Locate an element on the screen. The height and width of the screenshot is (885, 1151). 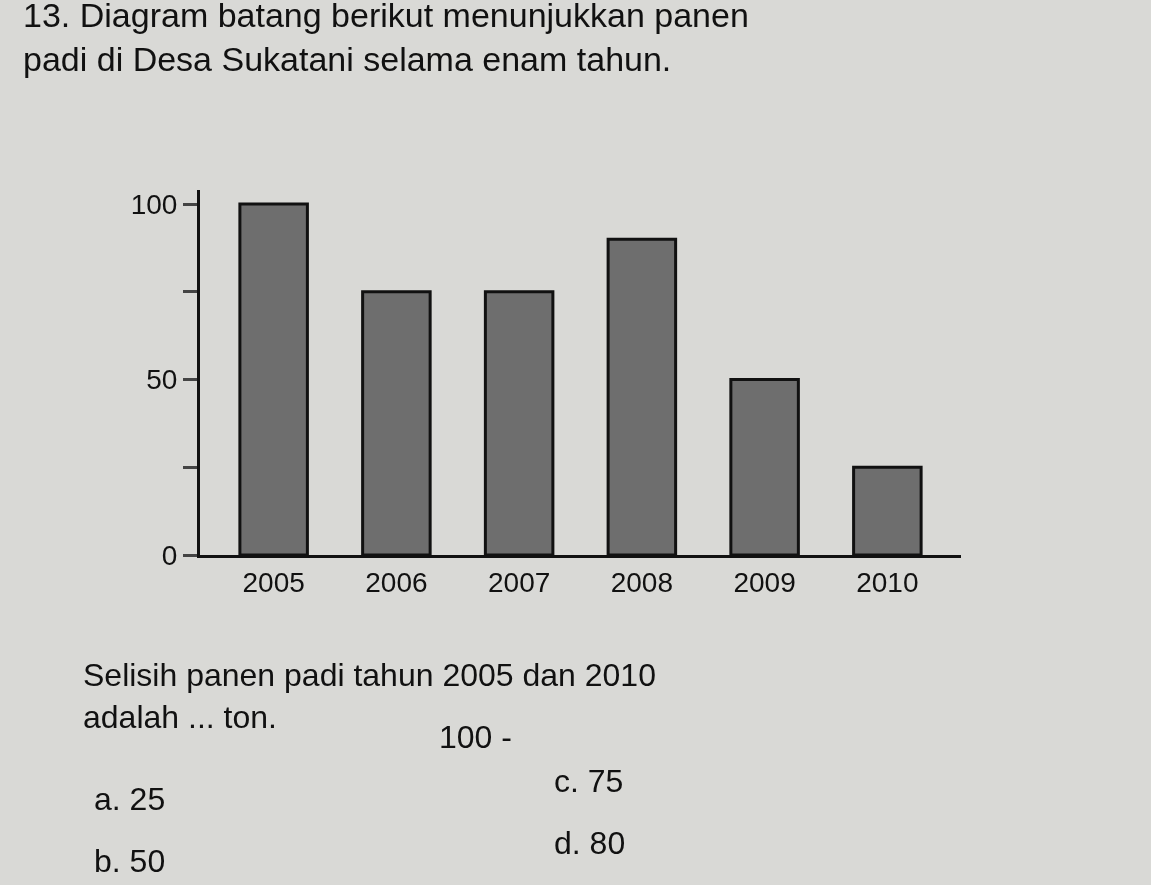
text: d. 80 is located at coordinates (590, 843).